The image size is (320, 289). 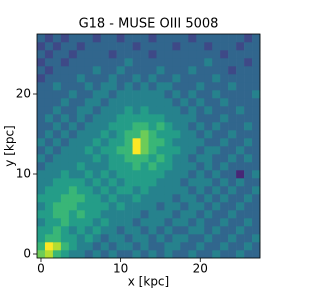 What do you see at coordinates (41, 269) in the screenshot?
I see `x-tick-label: 0` at bounding box center [41, 269].